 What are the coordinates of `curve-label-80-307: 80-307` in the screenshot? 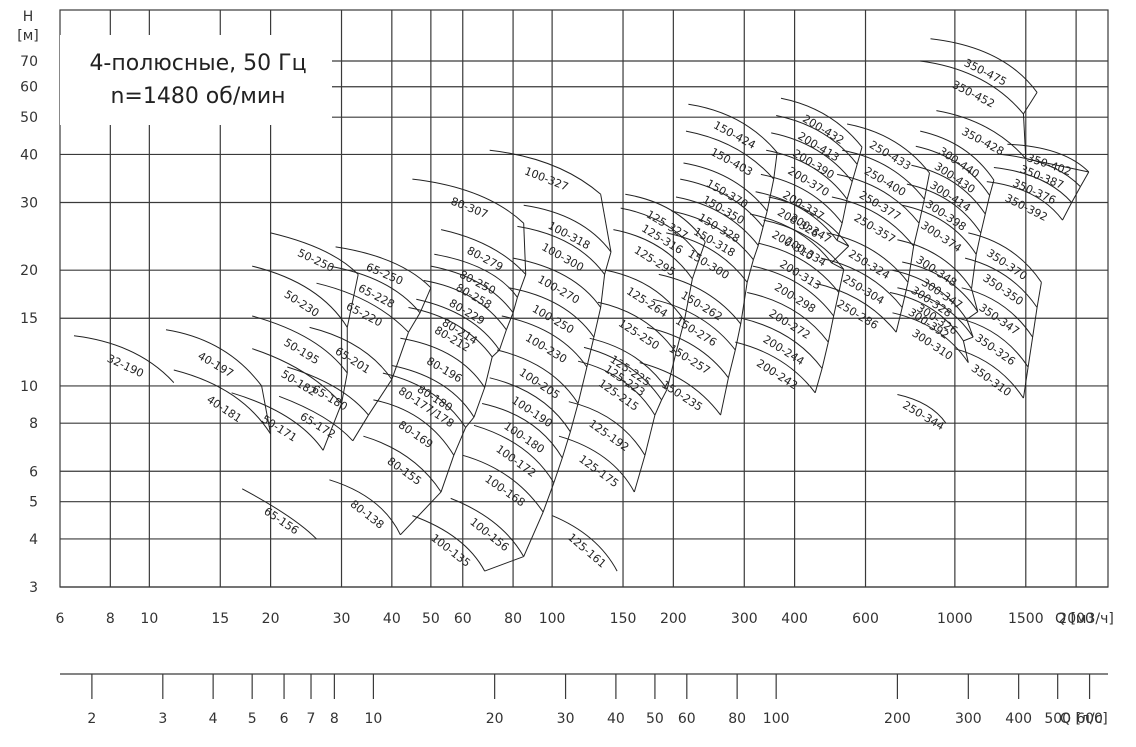 It's located at (469, 208).